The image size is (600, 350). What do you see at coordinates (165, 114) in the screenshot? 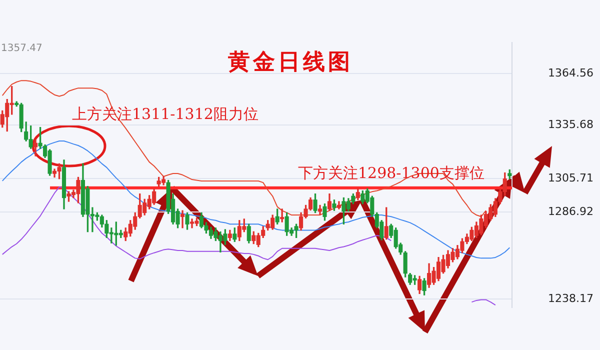
I see `annotation: 上方关注1311-1312阻力位` at bounding box center [165, 114].